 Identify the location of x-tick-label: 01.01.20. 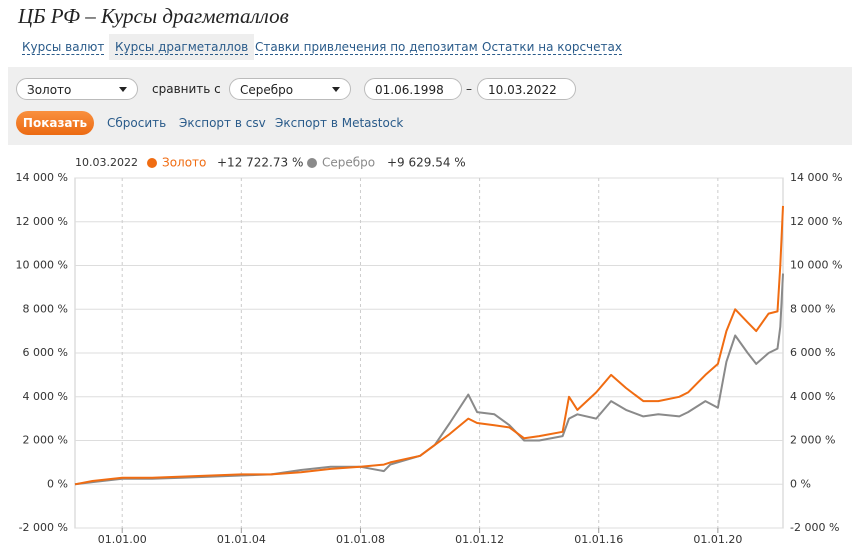
(717, 539).